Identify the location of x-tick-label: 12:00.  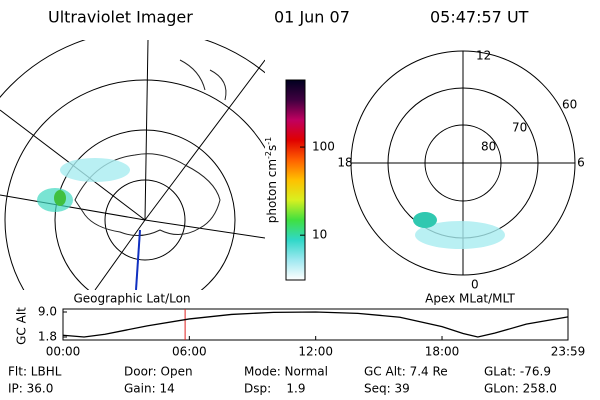
(315, 352).